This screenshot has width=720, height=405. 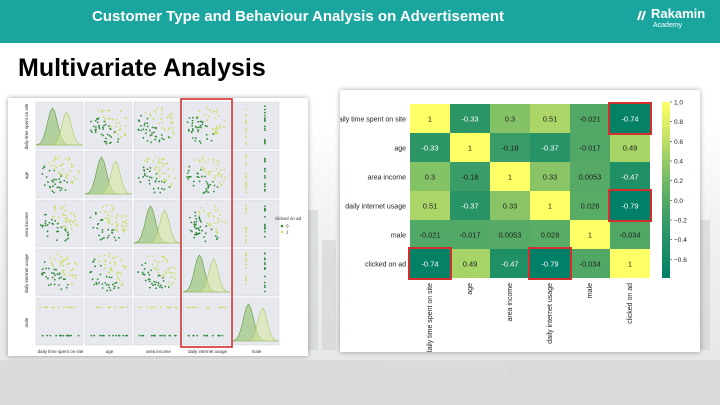 I want to click on heatmap-cell-label: 1, so click(x=590, y=235).